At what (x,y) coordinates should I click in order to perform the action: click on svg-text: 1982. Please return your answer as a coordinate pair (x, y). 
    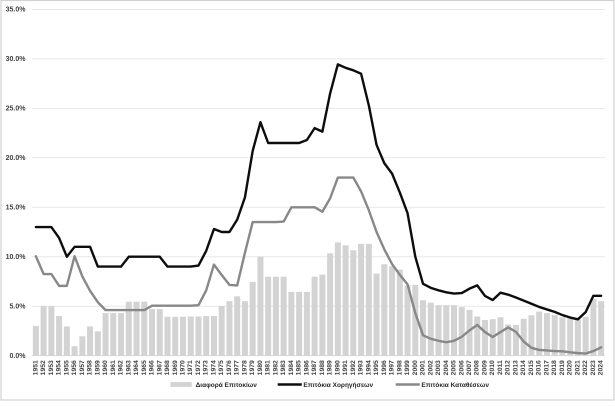
    Looking at the image, I should click on (275, 367).